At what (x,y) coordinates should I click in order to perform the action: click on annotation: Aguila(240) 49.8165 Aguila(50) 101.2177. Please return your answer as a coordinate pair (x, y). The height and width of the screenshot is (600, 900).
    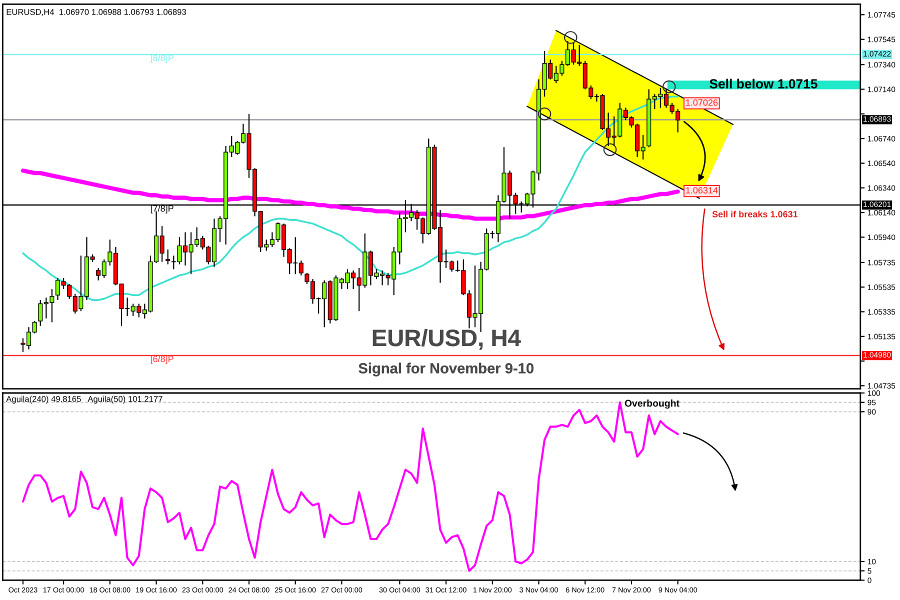
    Looking at the image, I should click on (84, 400).